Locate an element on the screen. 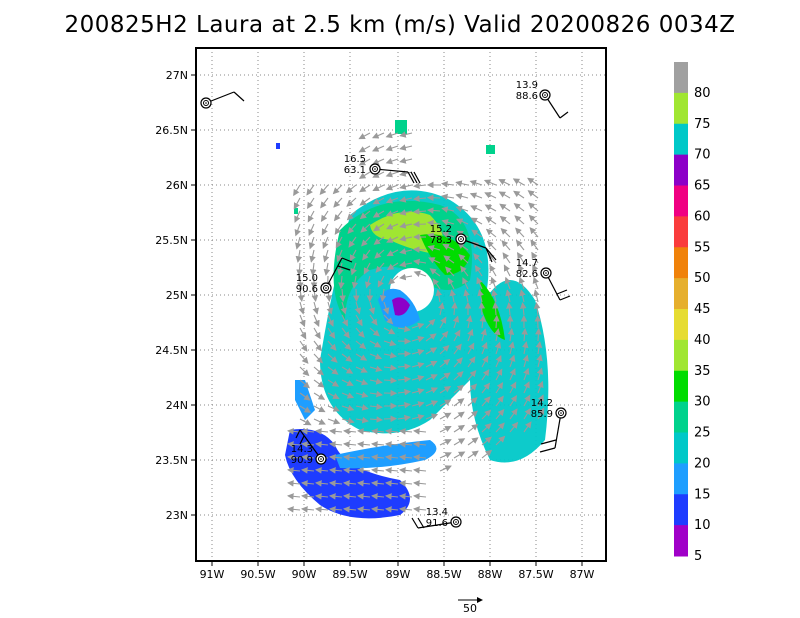 The width and height of the screenshot is (800, 618). lat-label: 25N is located at coordinates (177, 295).